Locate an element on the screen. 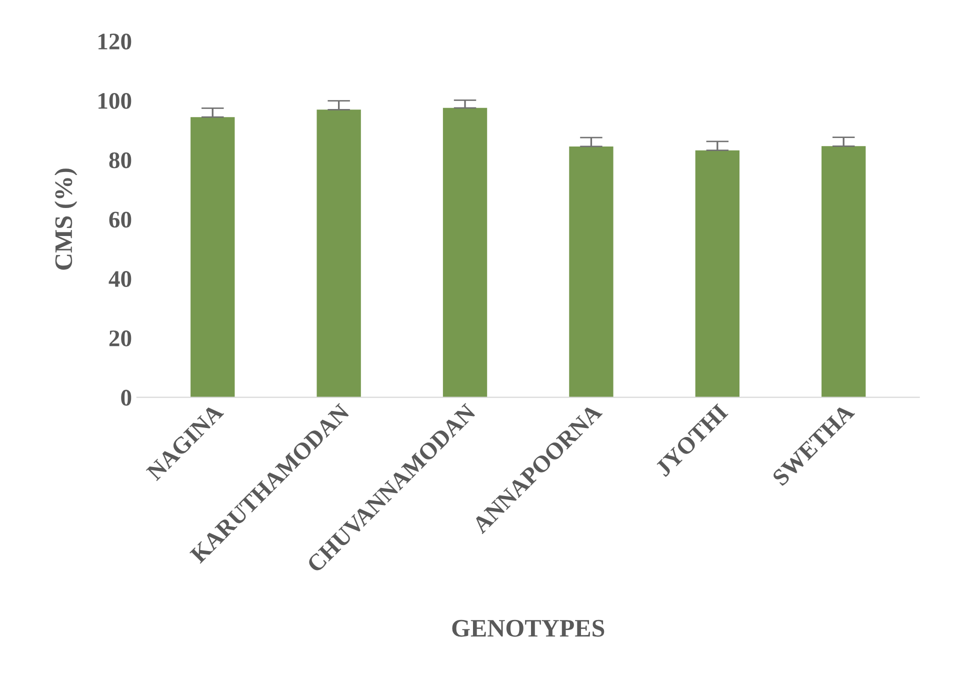  y-axis-title: CMS (%) is located at coordinates (66, 219).